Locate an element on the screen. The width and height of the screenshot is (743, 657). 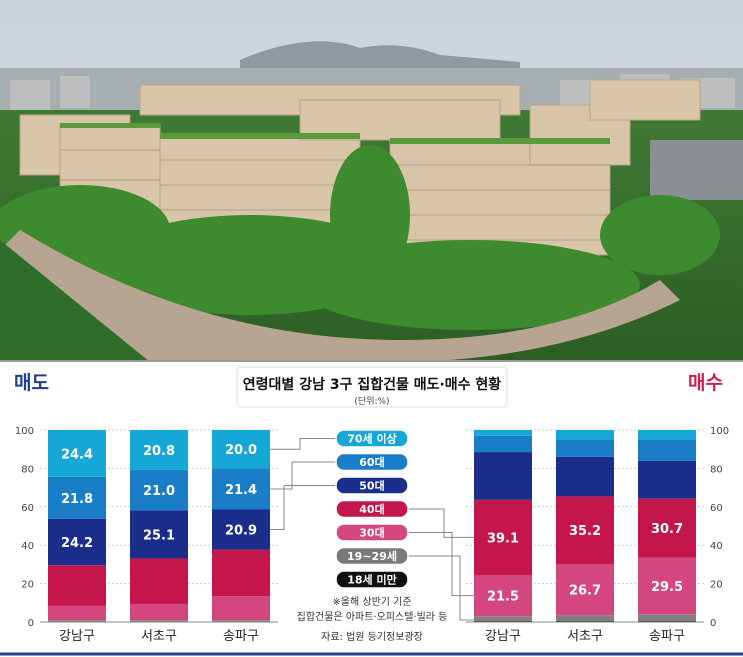
data-label: 20.9 is located at coordinates (241, 531).